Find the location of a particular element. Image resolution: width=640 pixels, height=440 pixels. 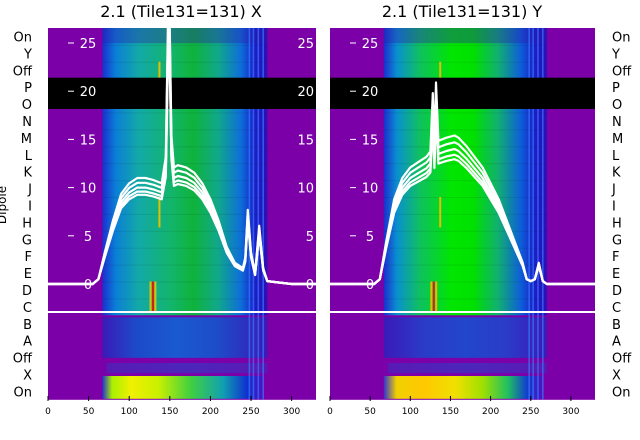

row-label-left: O is located at coordinates (27, 105).